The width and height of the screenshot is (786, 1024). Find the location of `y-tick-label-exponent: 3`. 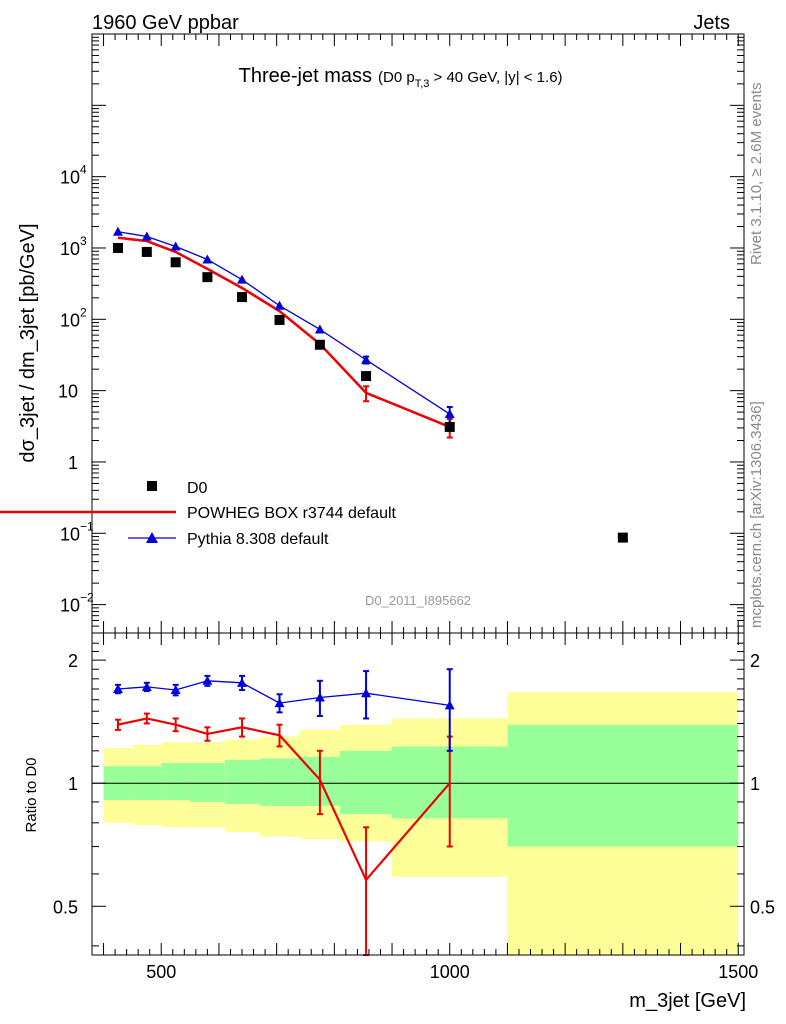

y-tick-label-exponent: 3 is located at coordinates (83, 241).